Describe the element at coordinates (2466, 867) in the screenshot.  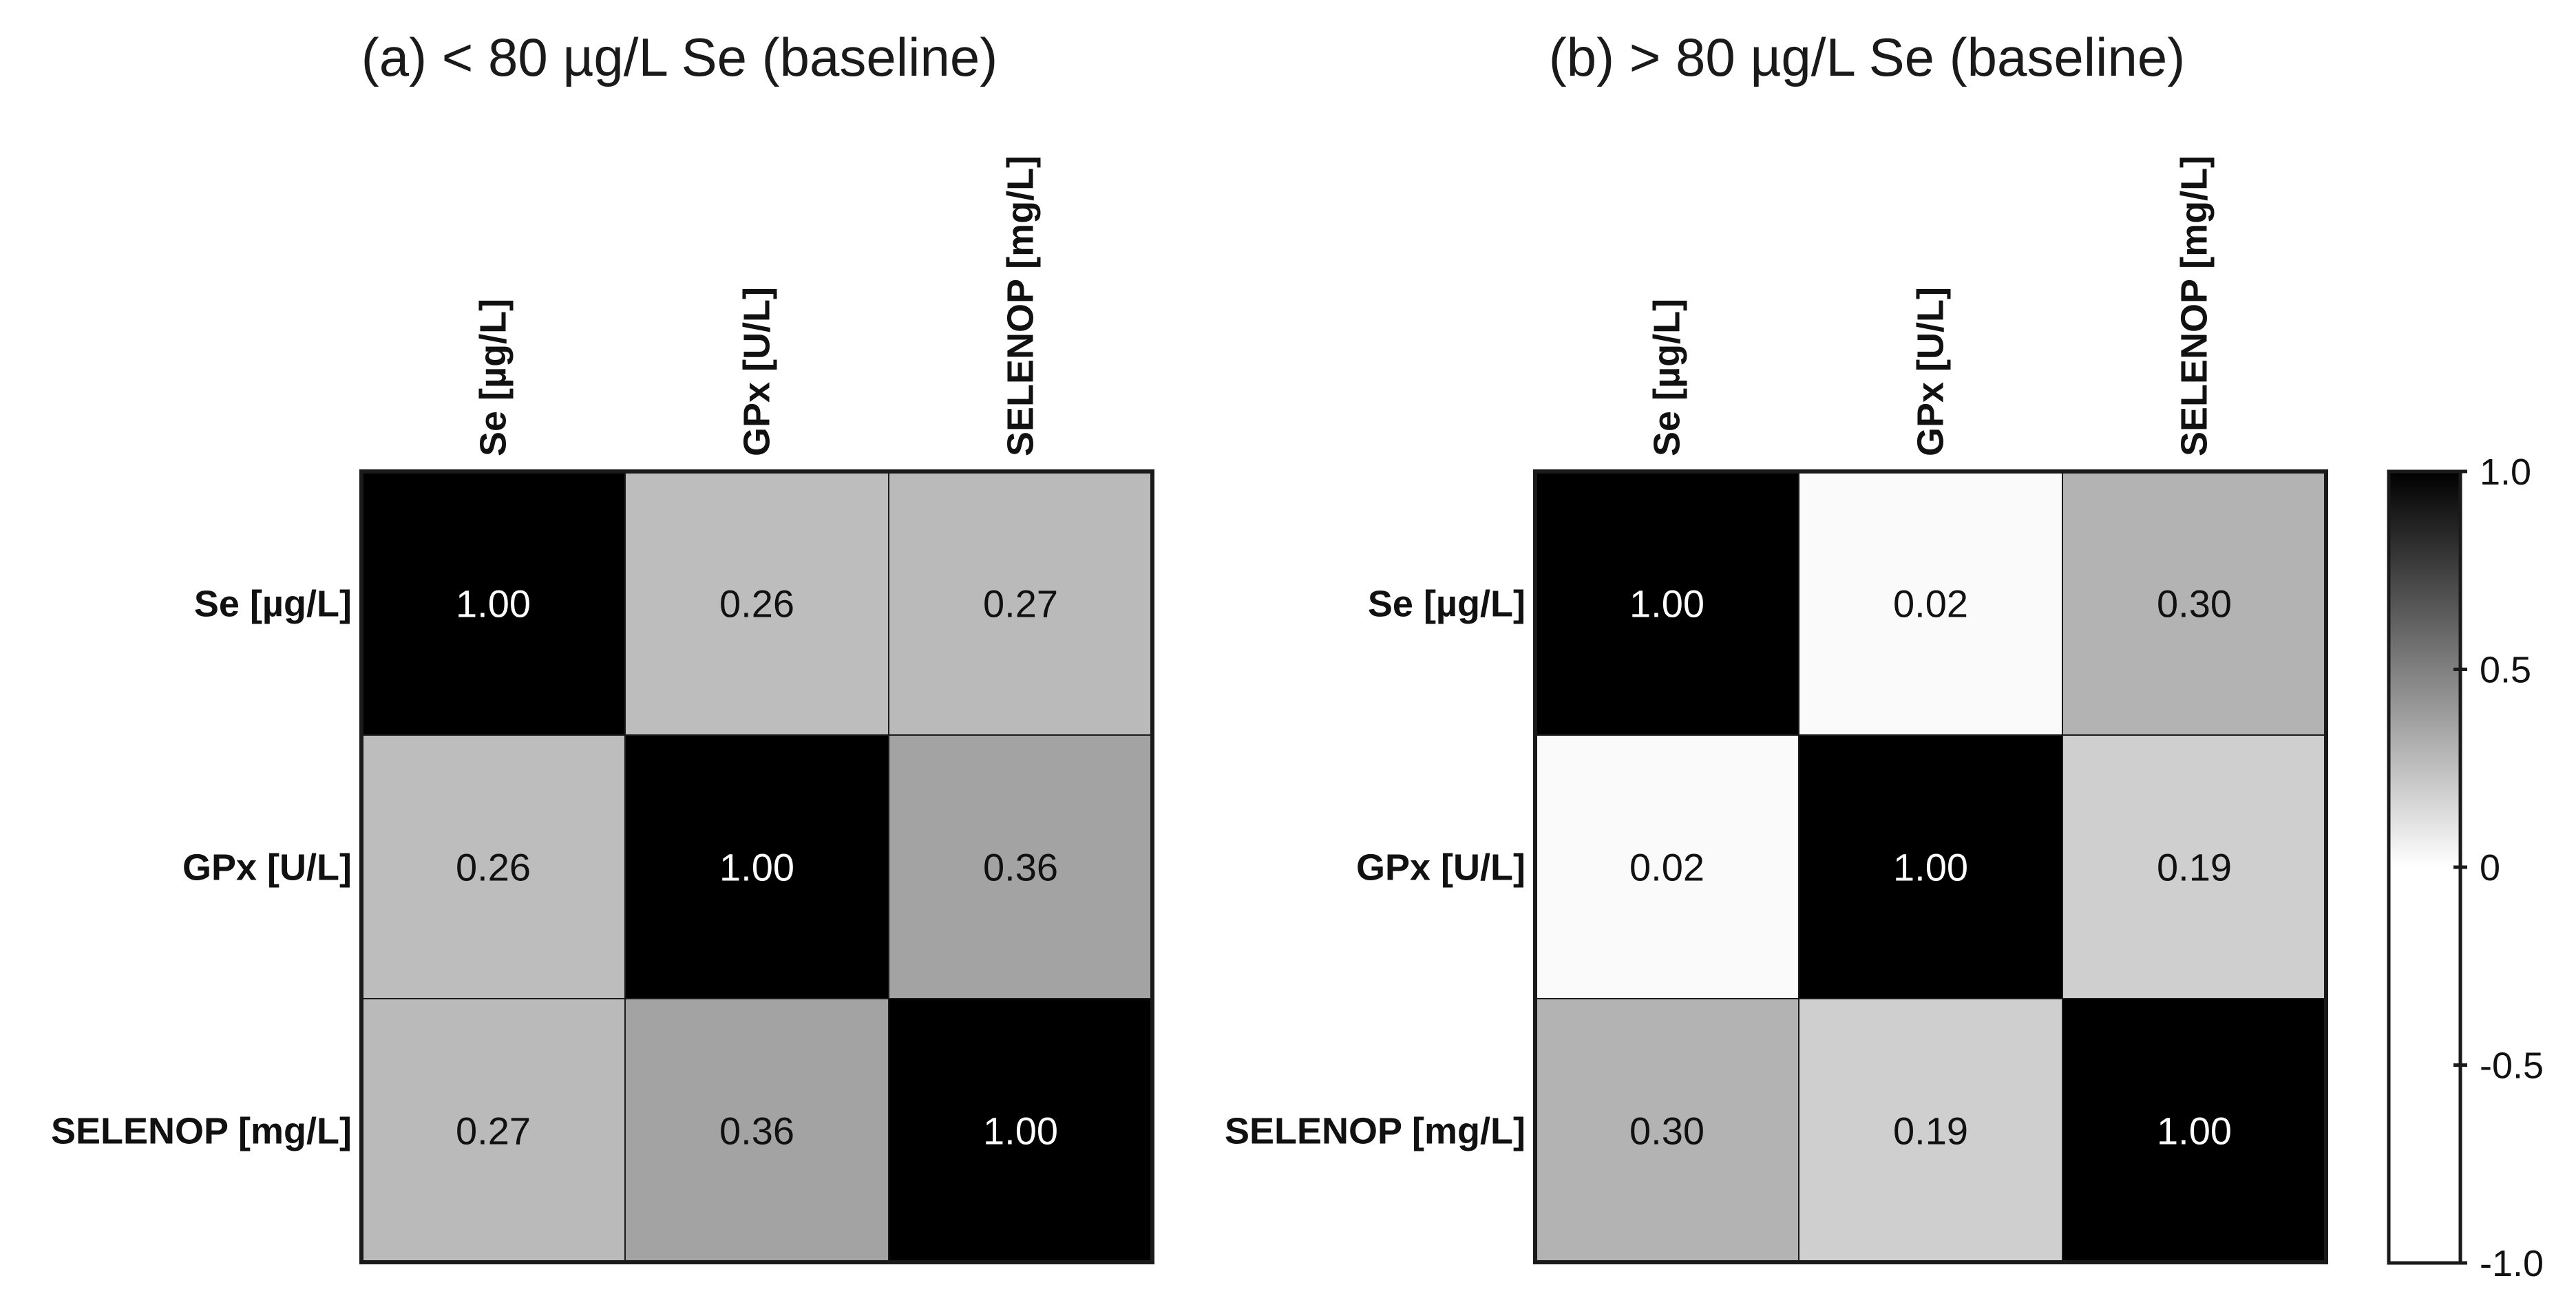
I see `colorbar: 1.0 0.5 0 -0.5 -1.0` at that location.